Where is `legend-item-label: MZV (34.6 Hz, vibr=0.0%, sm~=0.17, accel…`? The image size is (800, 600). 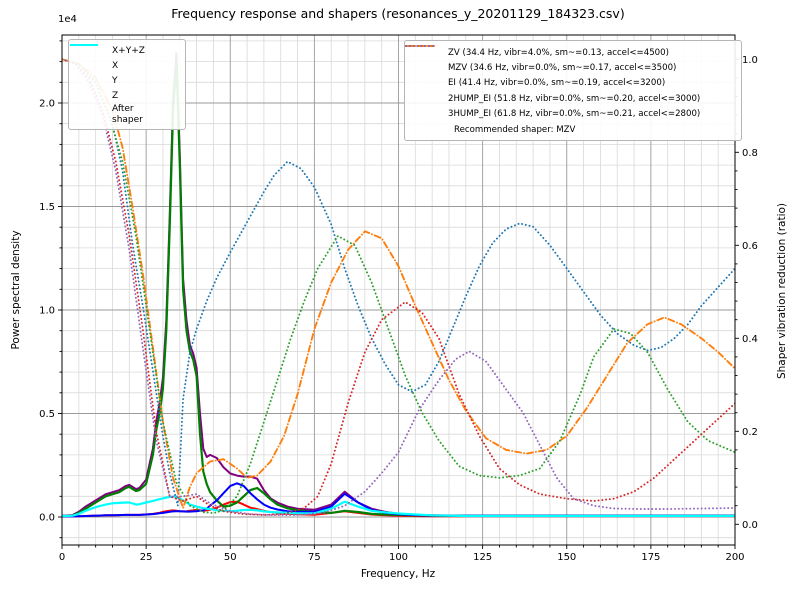 legend-item-label: MZV (34.6 Hz, vibr=0.0%, sm~=0.17, accel… is located at coordinates (562, 68).